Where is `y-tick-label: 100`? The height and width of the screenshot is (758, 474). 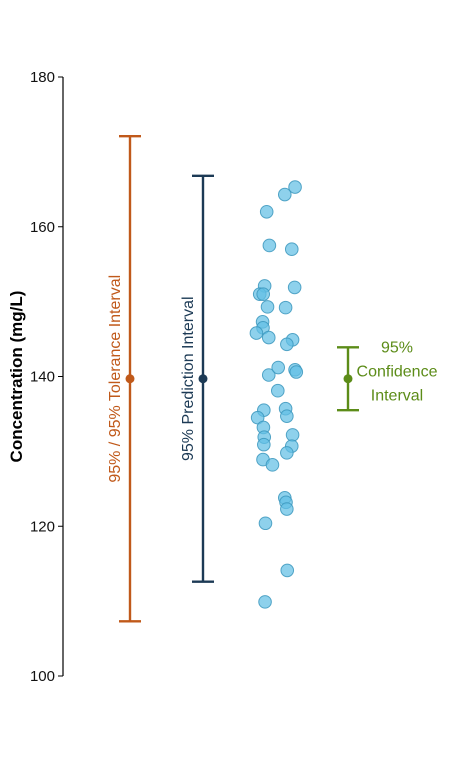 y-tick-label: 100 is located at coordinates (42, 676).